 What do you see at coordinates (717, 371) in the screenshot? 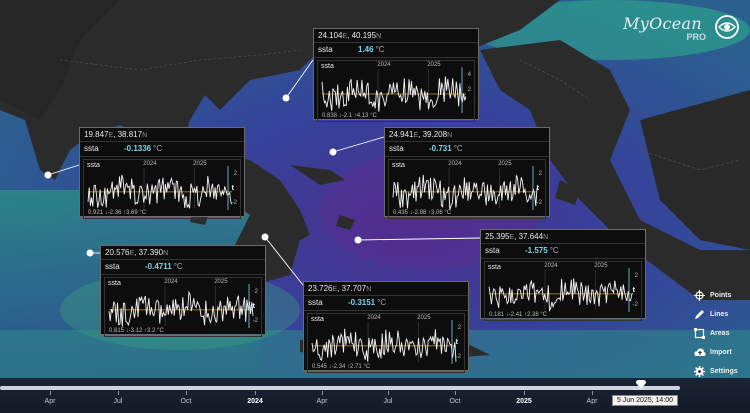
I see `menu-settings: Settings` at bounding box center [717, 371].